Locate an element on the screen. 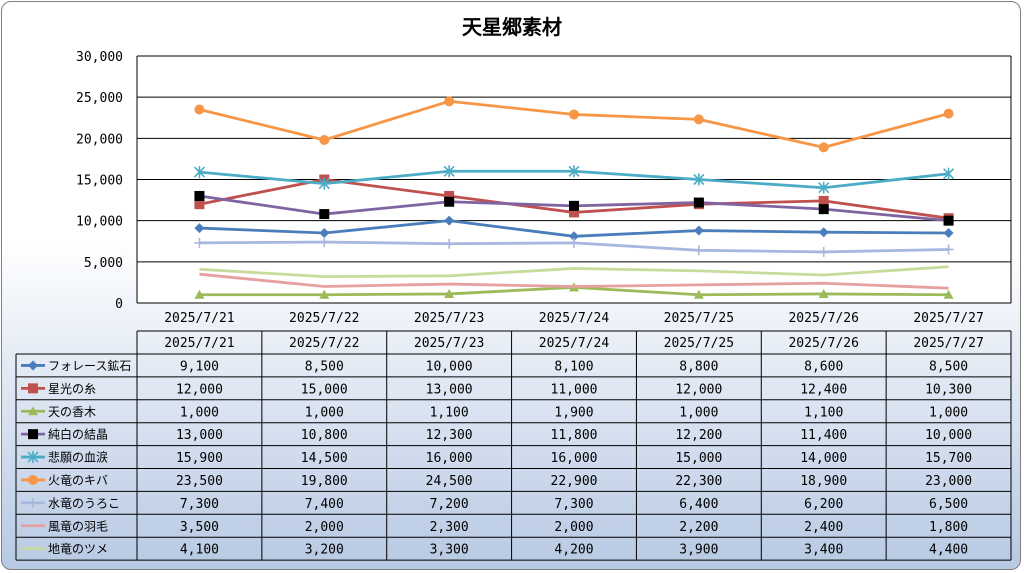 The height and width of the screenshot is (573, 1024). data-label: 11,000 is located at coordinates (574, 389).